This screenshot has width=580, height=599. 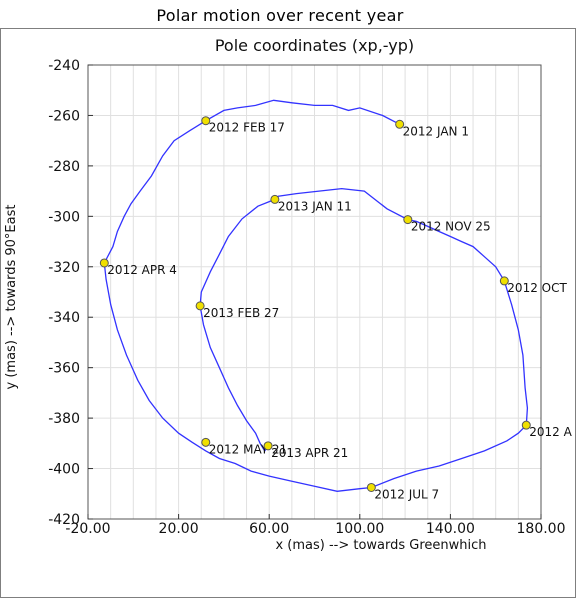 I want to click on date-label: 2013 JAN 11, so click(x=315, y=206).